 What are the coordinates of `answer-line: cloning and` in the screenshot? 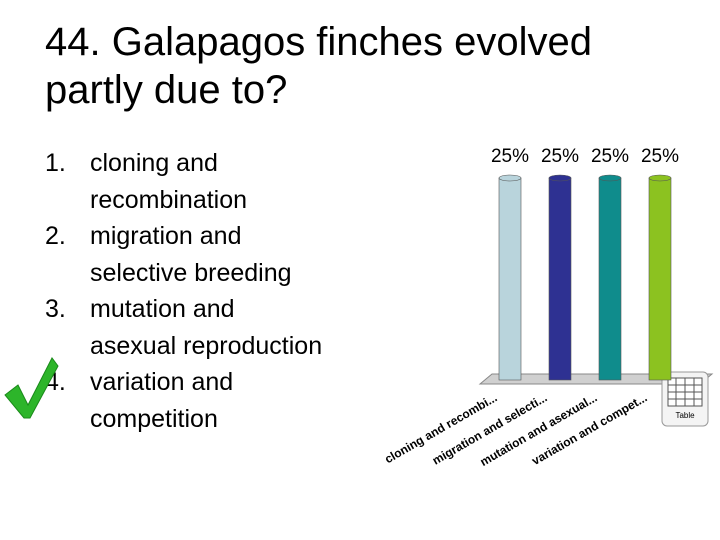 It's located at (154, 163).